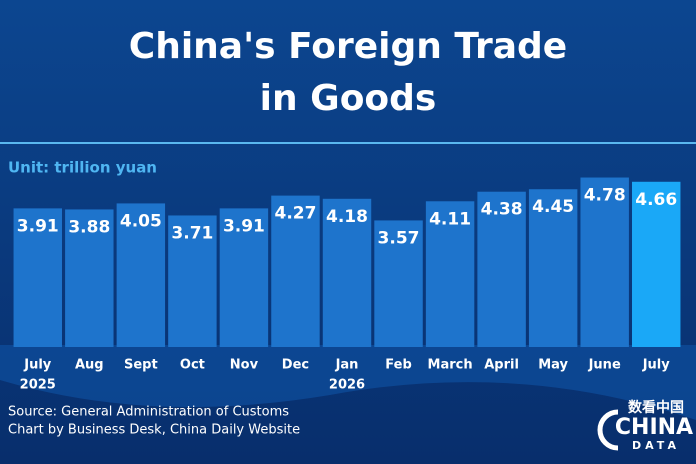  Describe the element at coordinates (608, 430) in the screenshot. I see `logo-arc` at that location.